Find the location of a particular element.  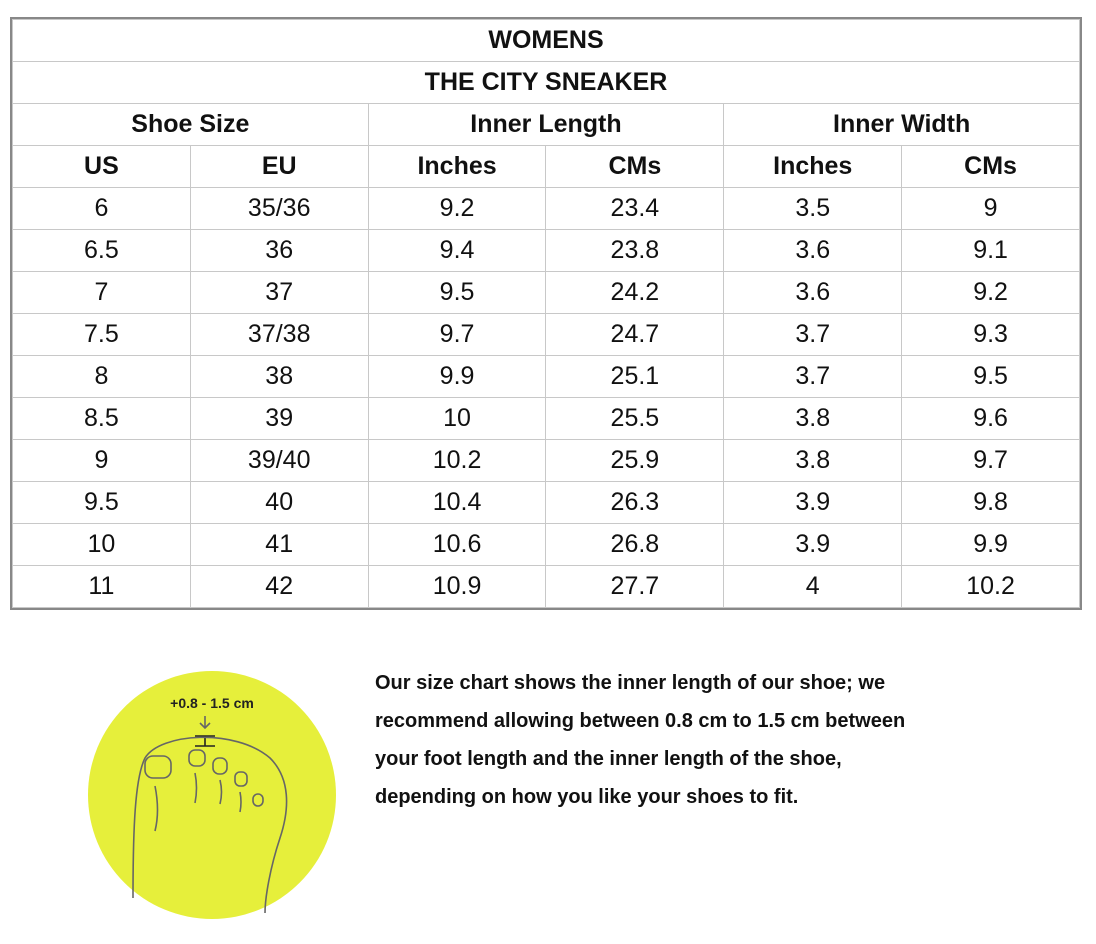

table-cell: 24.7 is located at coordinates (635, 334).